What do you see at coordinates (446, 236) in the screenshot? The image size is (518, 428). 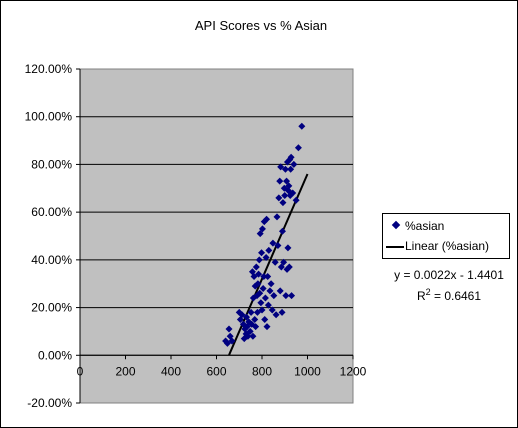 I see `legend: %asian Linear (%asian)` at bounding box center [446, 236].